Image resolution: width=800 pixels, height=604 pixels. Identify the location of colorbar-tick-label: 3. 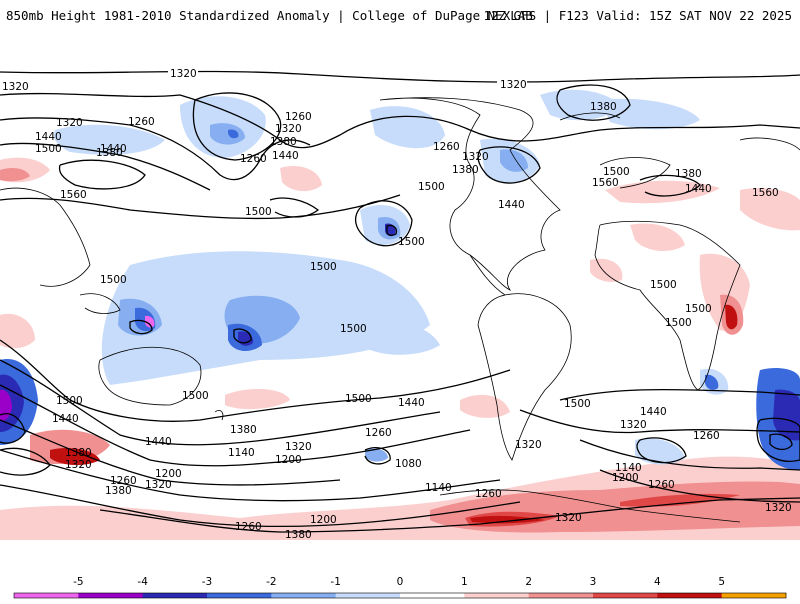
(593, 582).